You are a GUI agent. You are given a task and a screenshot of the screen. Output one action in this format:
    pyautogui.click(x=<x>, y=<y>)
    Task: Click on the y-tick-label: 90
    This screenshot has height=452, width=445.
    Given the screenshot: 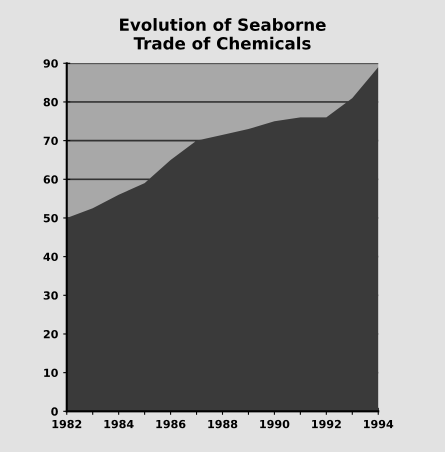 What is the action you would take?
    pyautogui.click(x=51, y=63)
    